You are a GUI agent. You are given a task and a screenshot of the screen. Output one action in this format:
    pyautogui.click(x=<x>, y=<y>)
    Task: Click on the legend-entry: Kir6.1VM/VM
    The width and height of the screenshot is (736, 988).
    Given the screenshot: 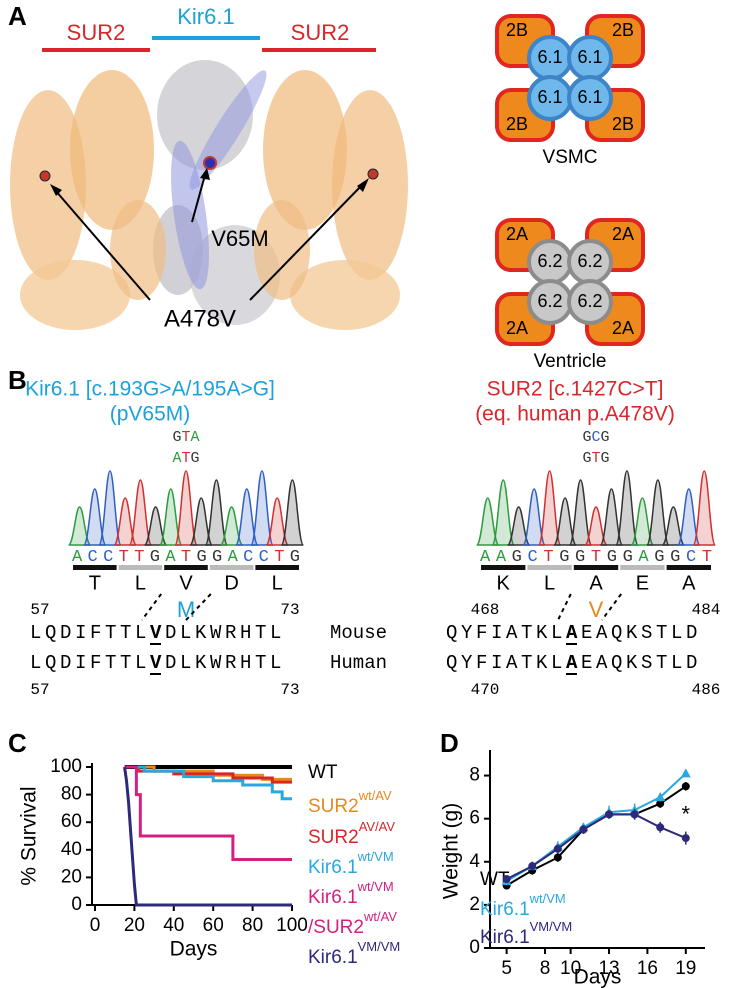 What is the action you would take?
    pyautogui.click(x=354, y=953)
    